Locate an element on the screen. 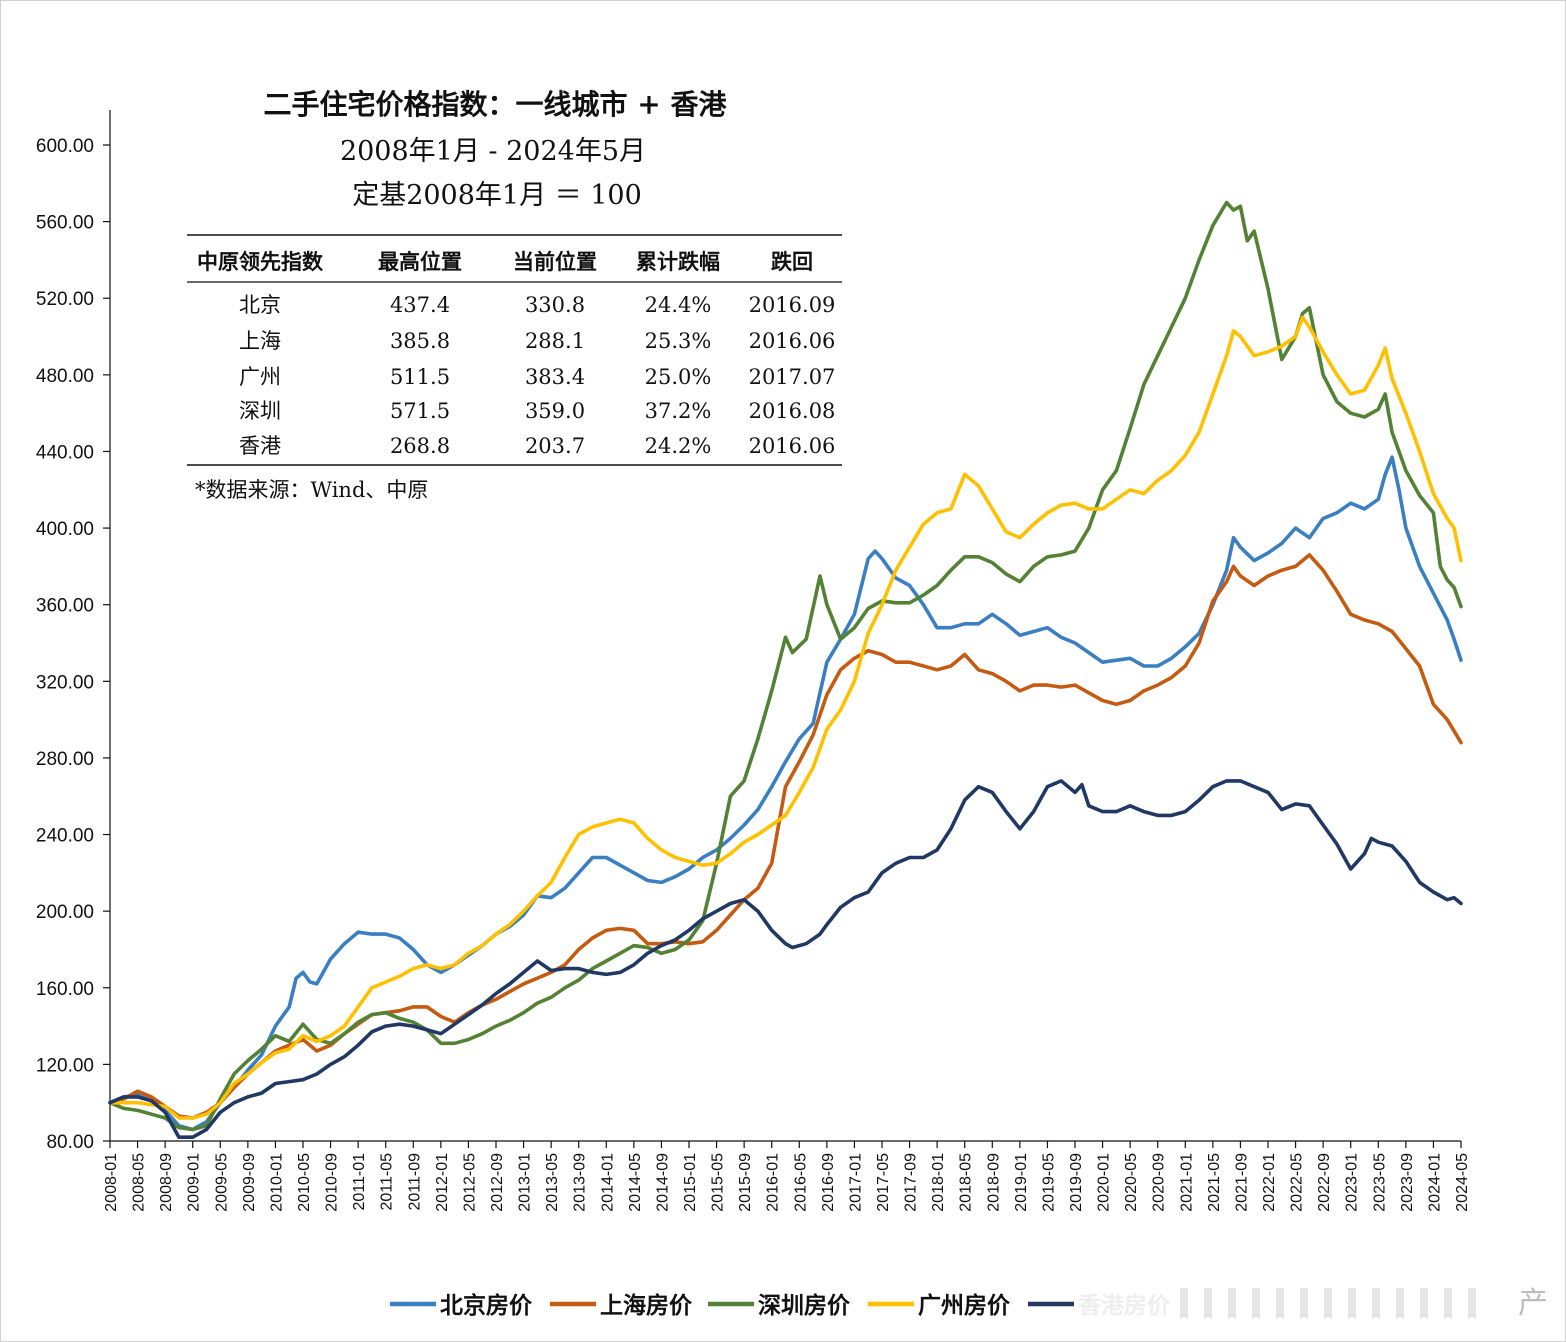 This screenshot has width=1566, height=1342. table-cell: 268.8 is located at coordinates (420, 446).